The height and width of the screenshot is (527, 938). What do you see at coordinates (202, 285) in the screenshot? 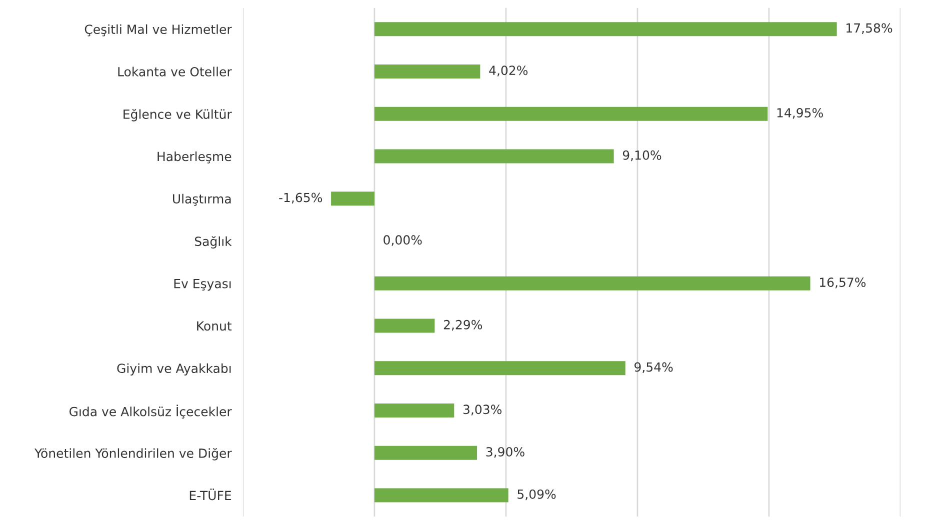
I see `y-tick-label: Ev Eşyası` at bounding box center [202, 285].